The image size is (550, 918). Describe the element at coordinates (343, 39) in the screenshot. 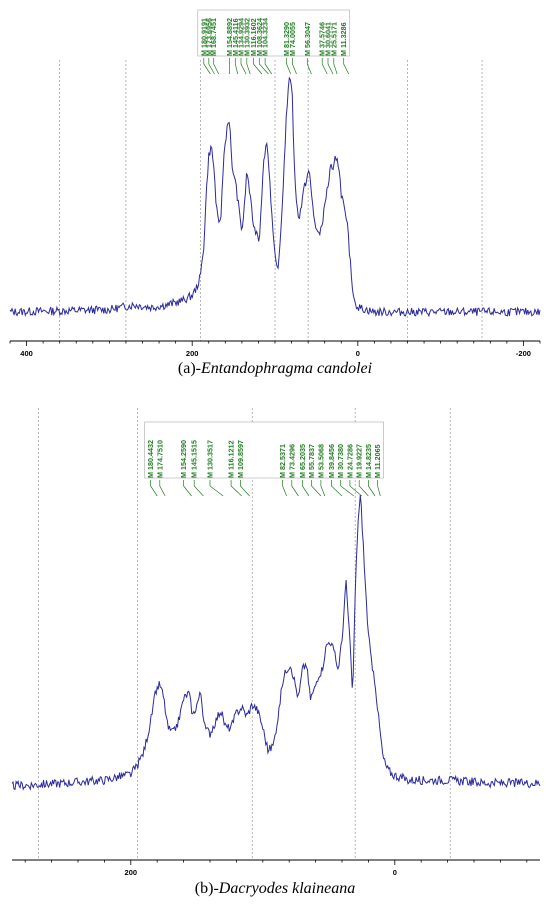

I see `p0-peak-label-16: M 11.3286` at that location.